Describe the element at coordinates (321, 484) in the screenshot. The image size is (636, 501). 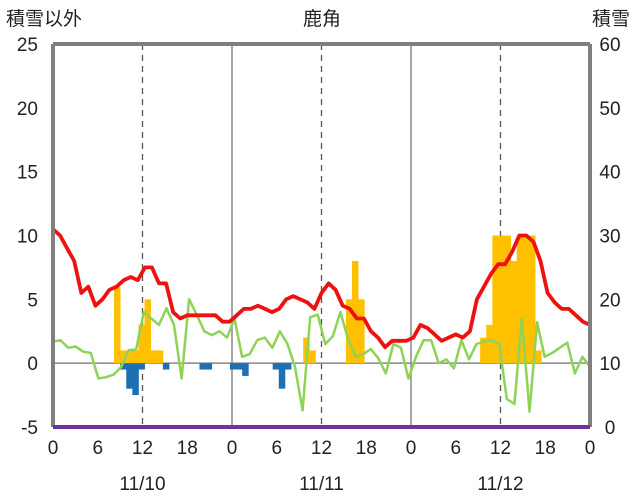
I see `date-label-1: 11/11` at that location.